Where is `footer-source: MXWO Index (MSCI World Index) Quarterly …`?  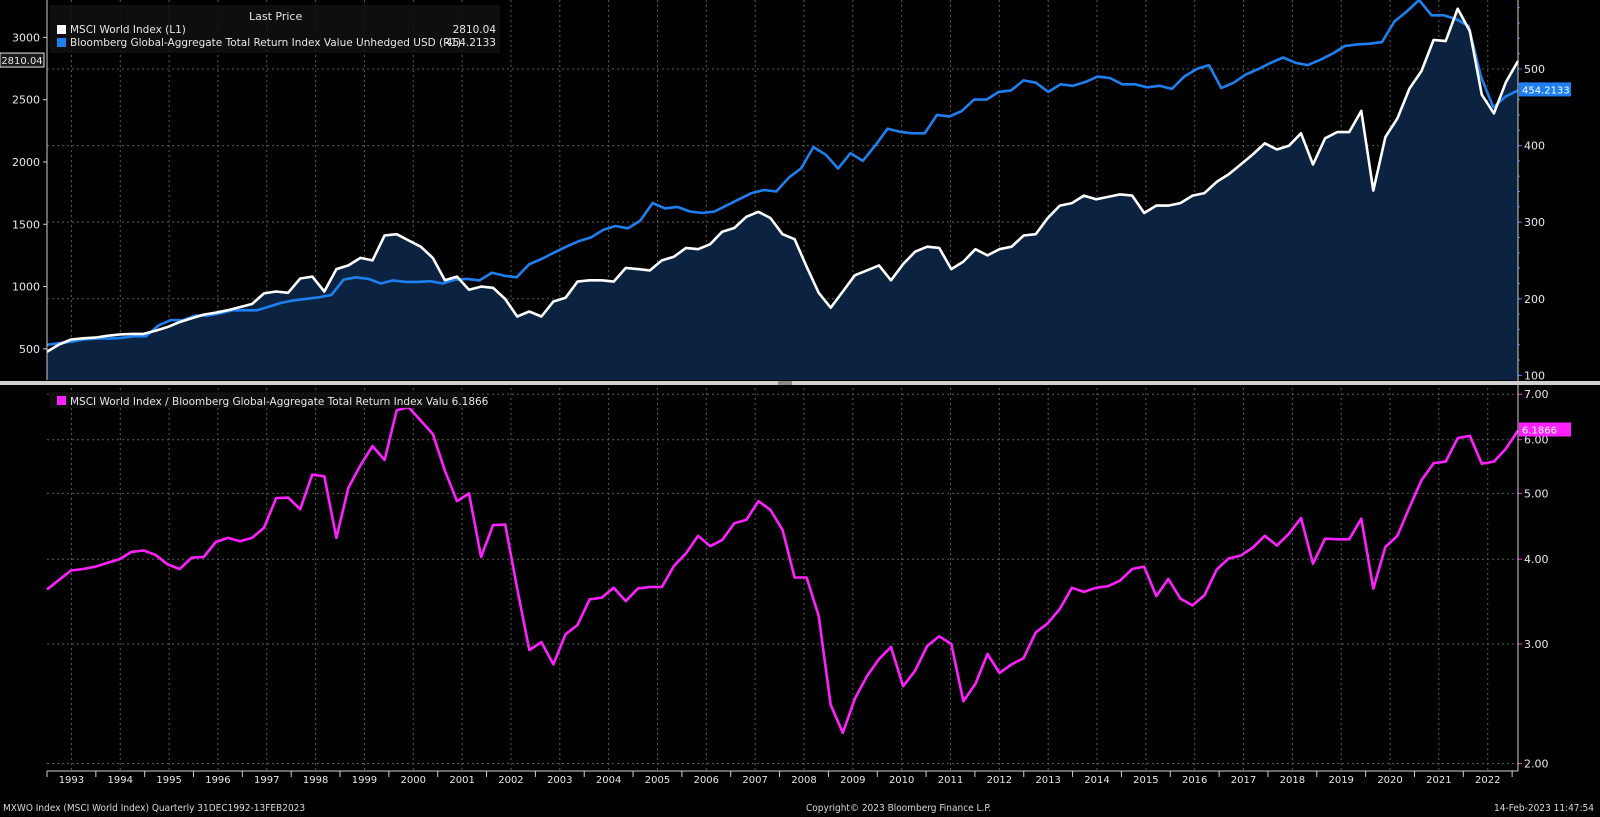
footer-source: MXWO Index (MSCI World Index) Quarterly … is located at coordinates (154, 808).